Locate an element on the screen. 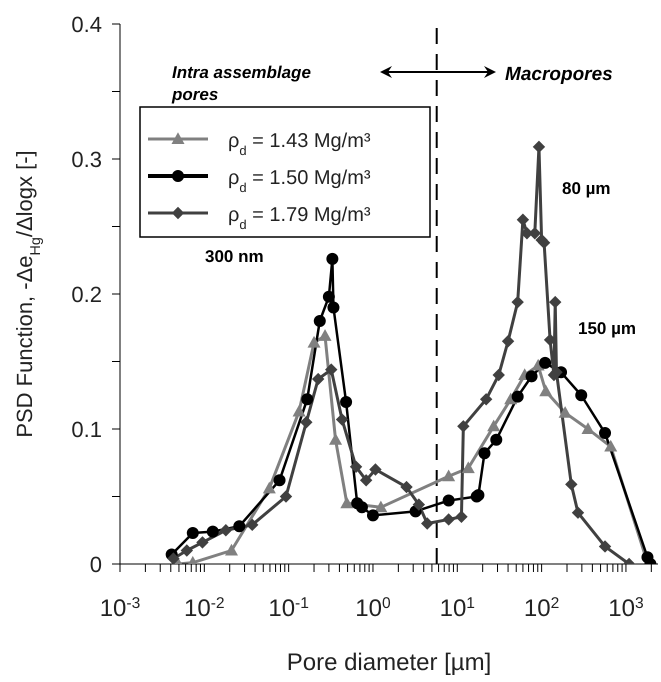 The image size is (661, 682). x-tick-label: 10$^{0}$ is located at coordinates (373, 608).